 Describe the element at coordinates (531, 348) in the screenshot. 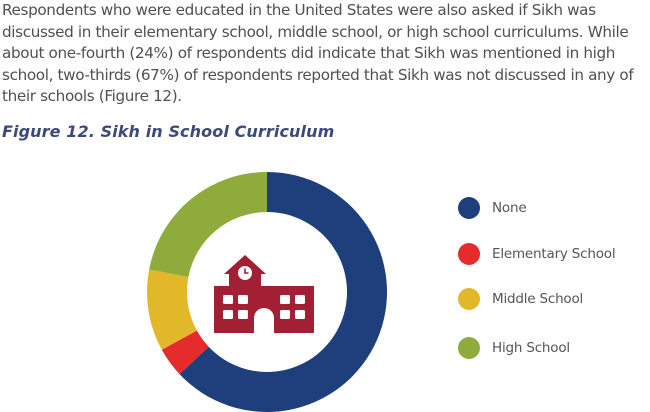

I see `legend-label: High School` at that location.